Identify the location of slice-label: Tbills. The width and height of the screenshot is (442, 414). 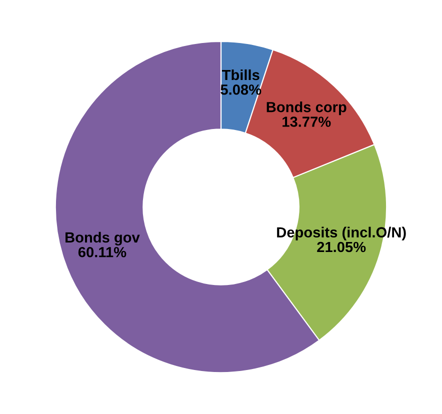
(241, 74).